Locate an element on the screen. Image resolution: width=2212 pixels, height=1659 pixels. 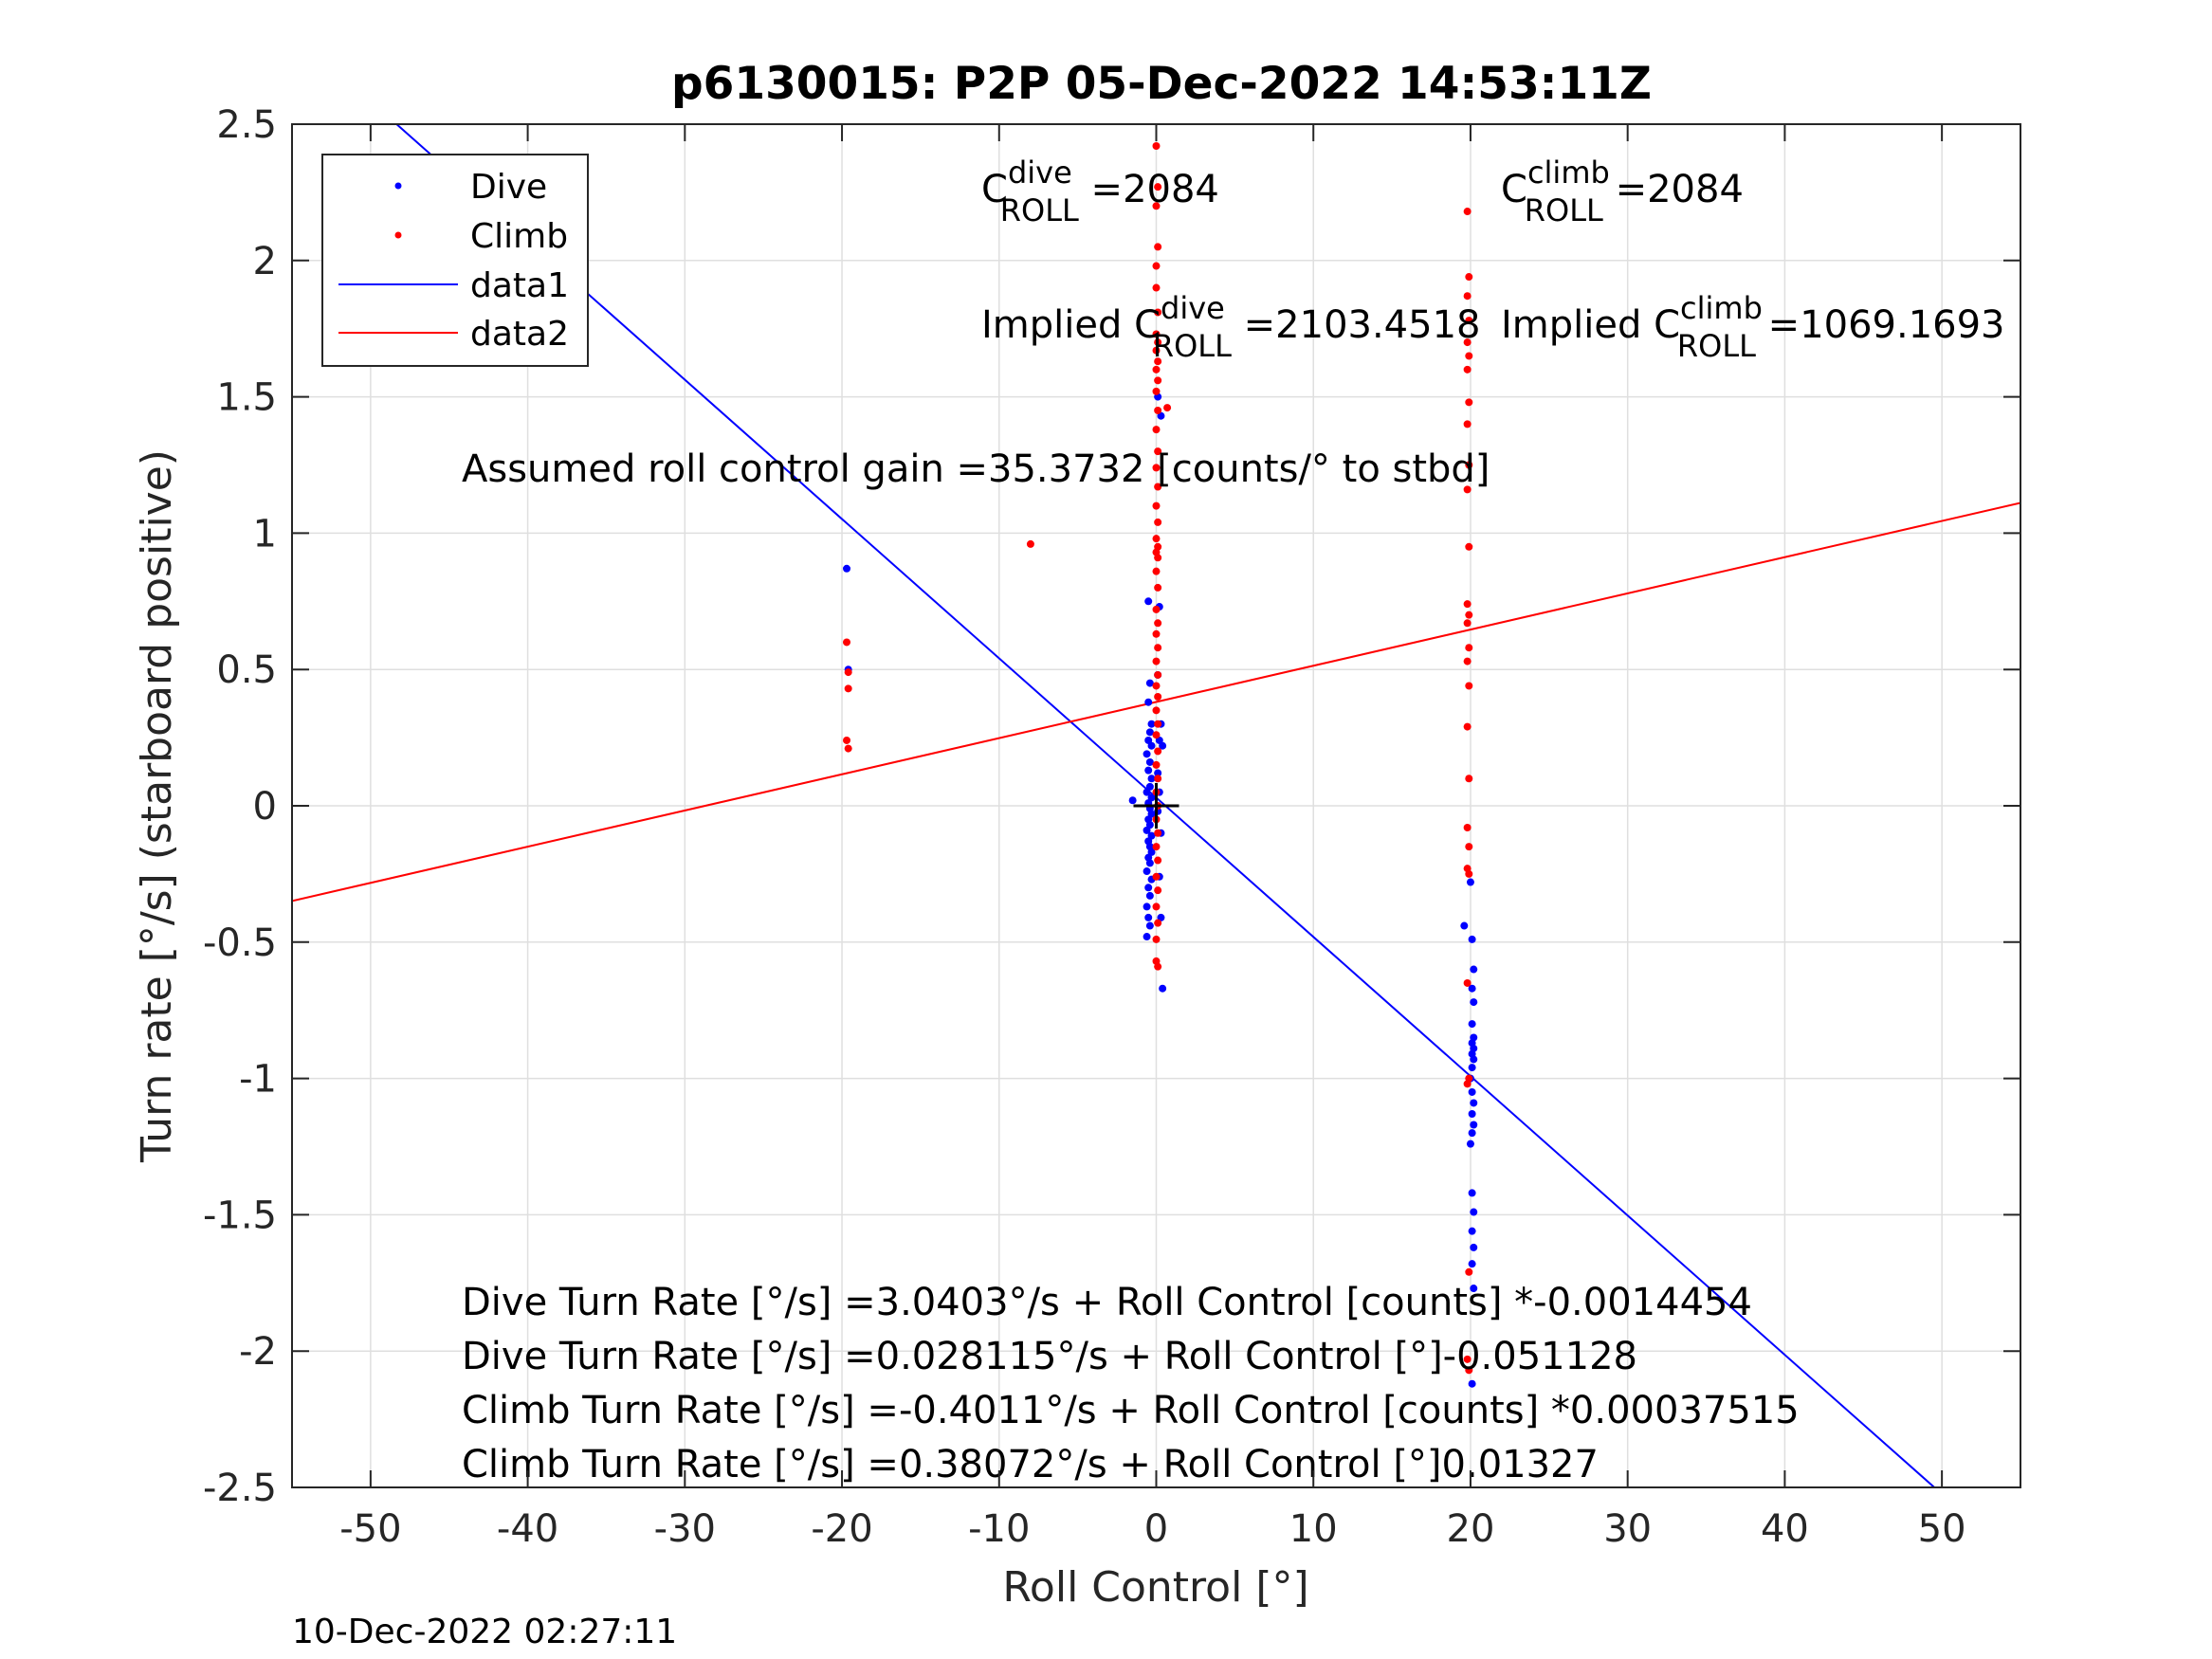
y-tick-label: 0.5 is located at coordinates (246, 670).